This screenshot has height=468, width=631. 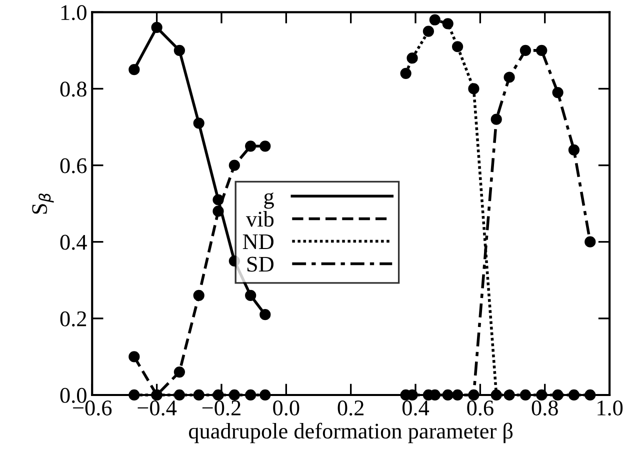 What do you see at coordinates (258, 242) in the screenshot?
I see `legend-label: ND` at bounding box center [258, 242].